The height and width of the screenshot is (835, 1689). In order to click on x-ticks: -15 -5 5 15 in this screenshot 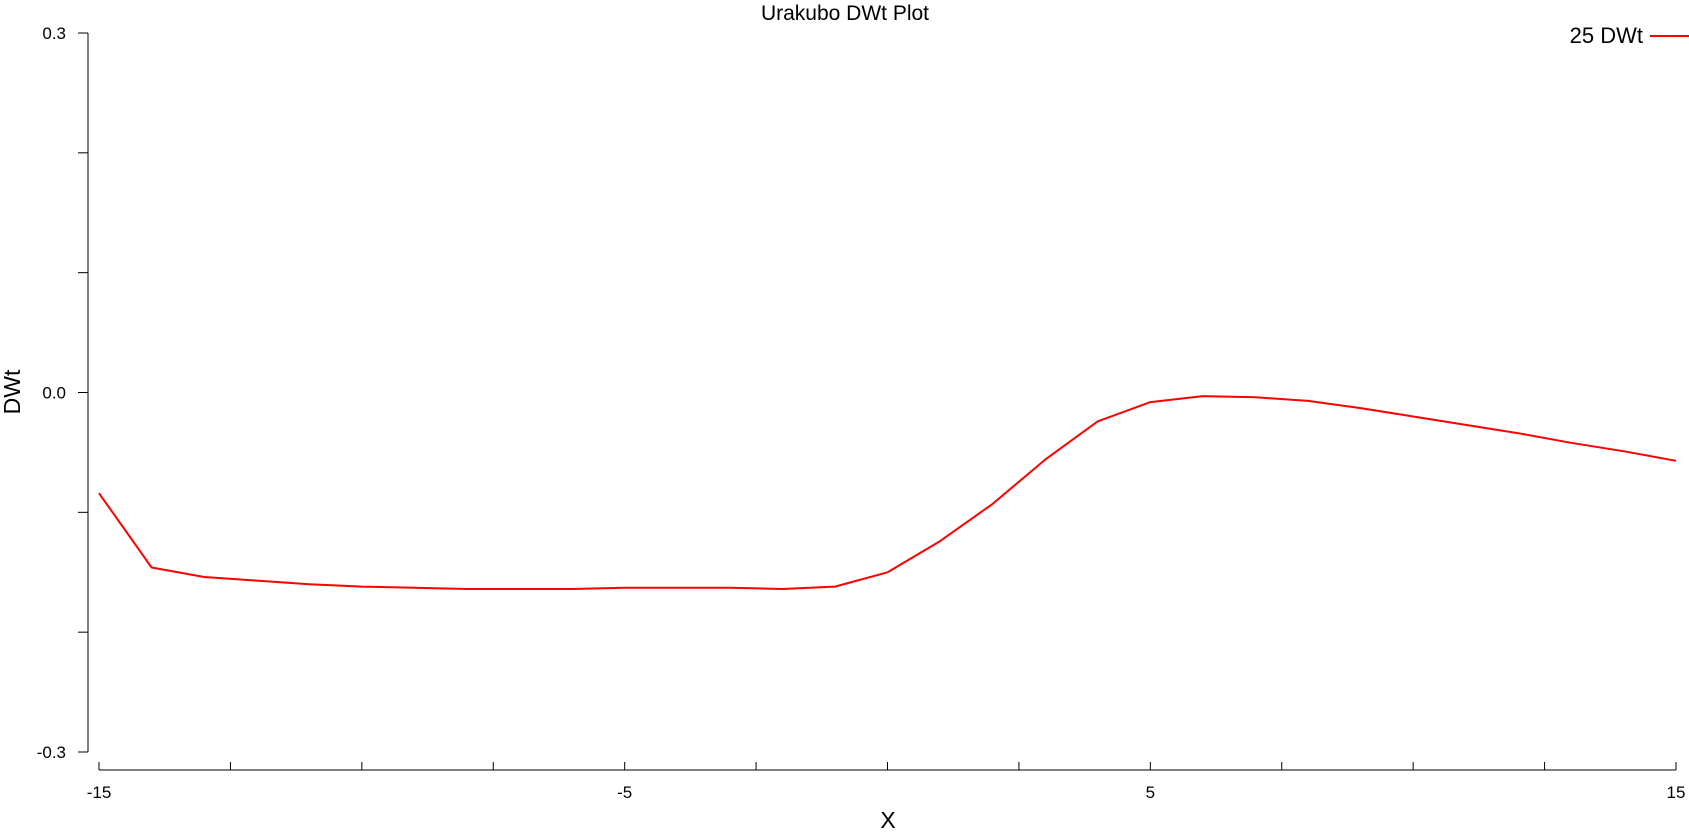, I will do `click(886, 782)`.